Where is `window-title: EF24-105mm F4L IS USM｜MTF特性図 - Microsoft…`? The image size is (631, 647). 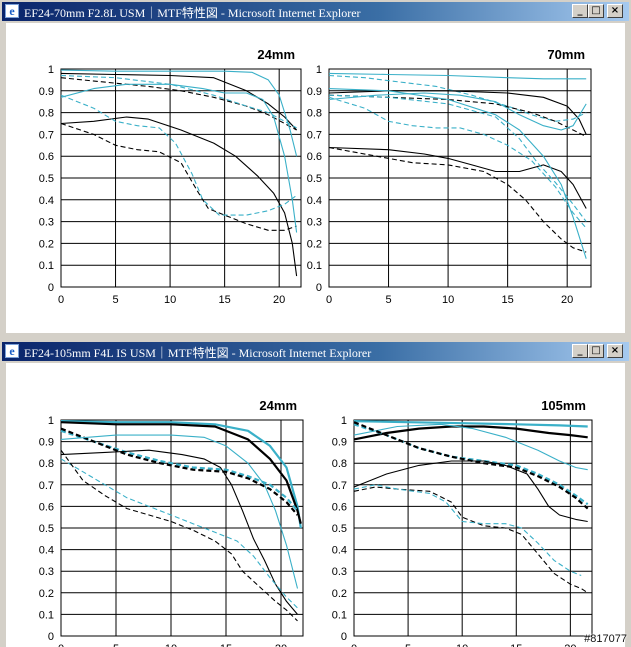 window-title: EF24-105mm F4L IS USM｜MTF特性図 - Microsoft… is located at coordinates (198, 353).